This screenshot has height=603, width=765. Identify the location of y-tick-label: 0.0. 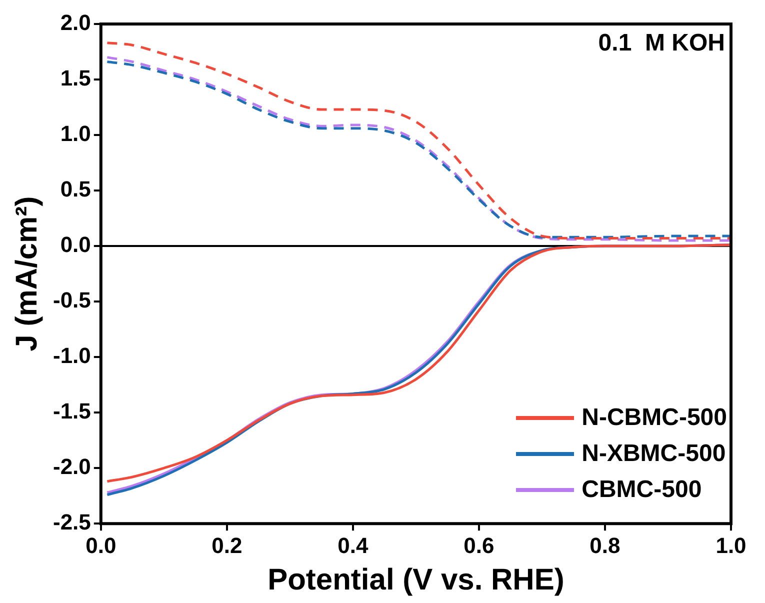
(75, 245).